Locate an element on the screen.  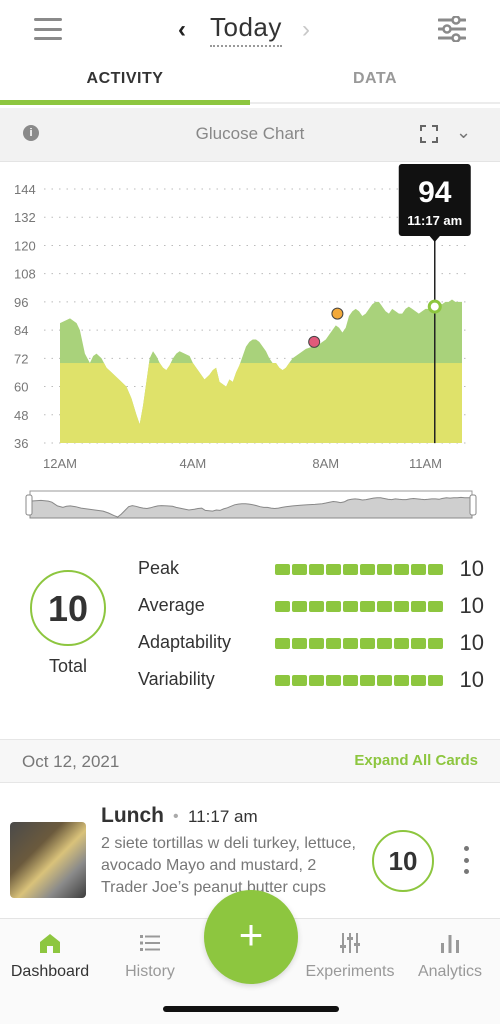
tab-divider is located at coordinates (375, 103).